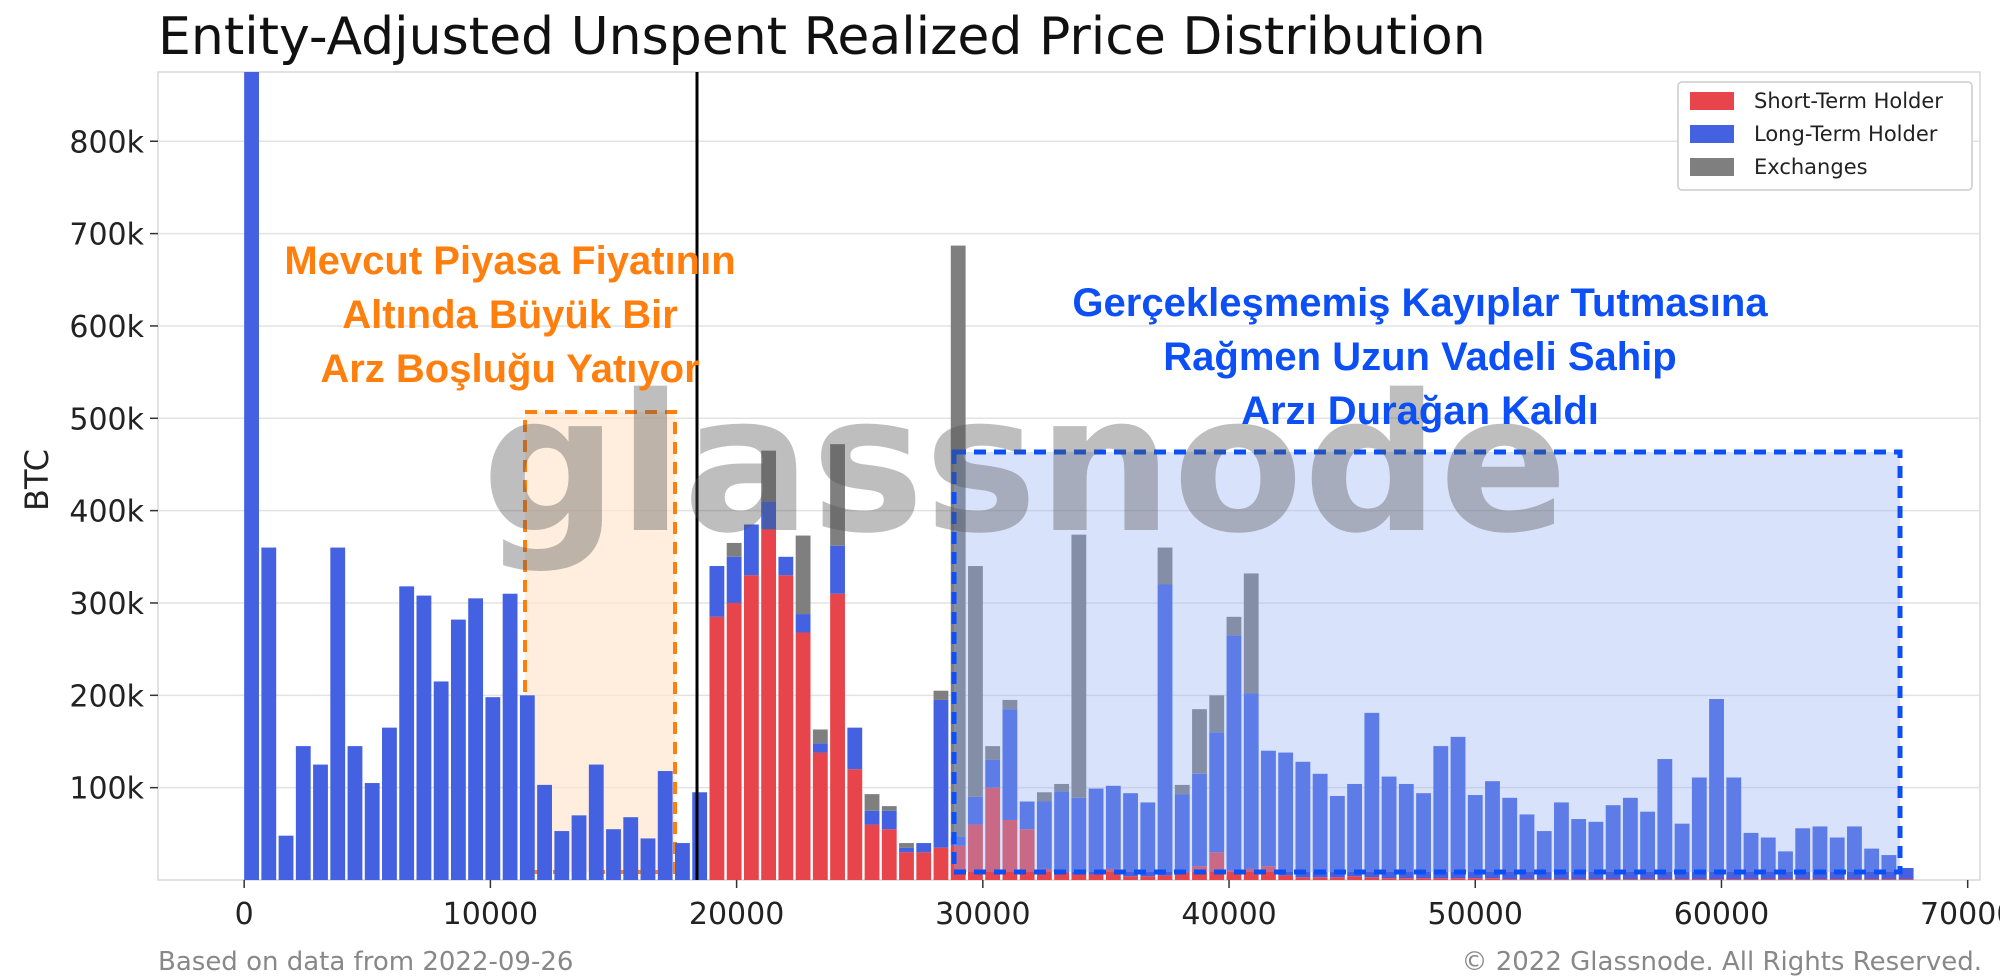 The height and width of the screenshot is (980, 2000). What do you see at coordinates (1960, 914) in the screenshot?
I see `x-tick-label: 70000` at bounding box center [1960, 914].